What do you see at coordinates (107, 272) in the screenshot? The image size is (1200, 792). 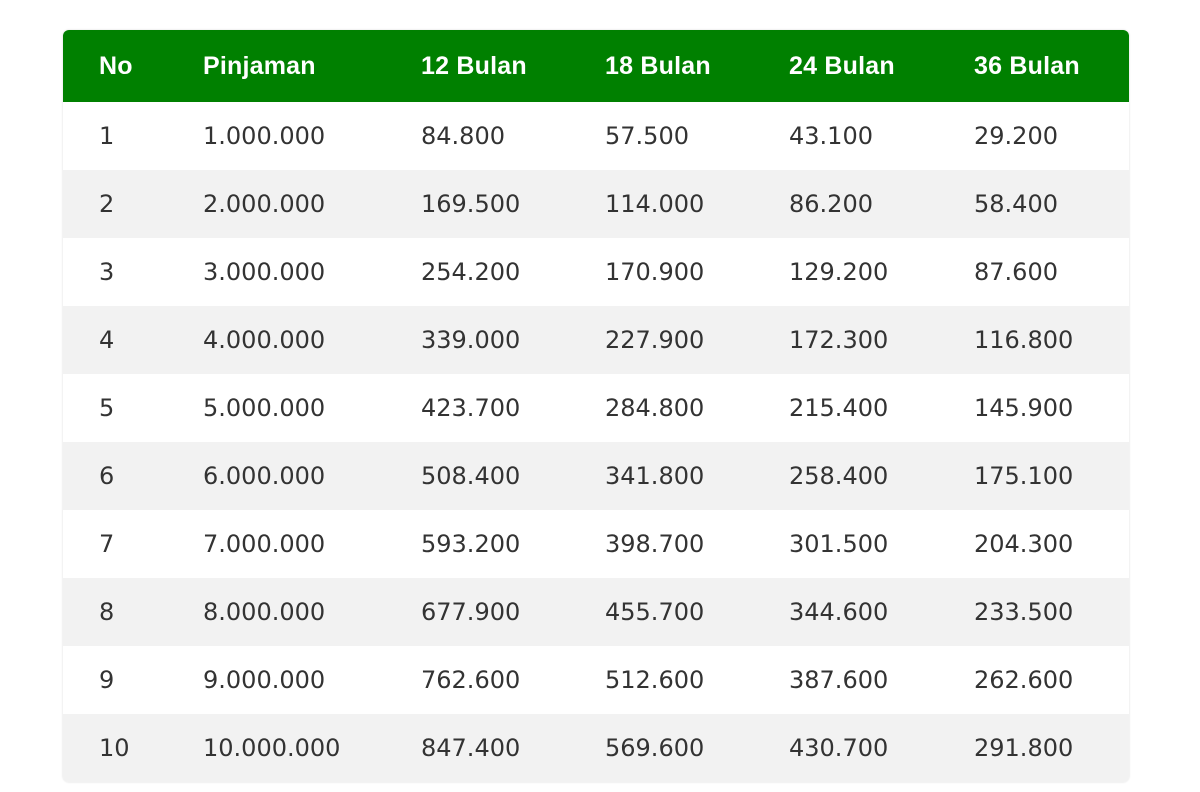 I see `cell-no: 3` at bounding box center [107, 272].